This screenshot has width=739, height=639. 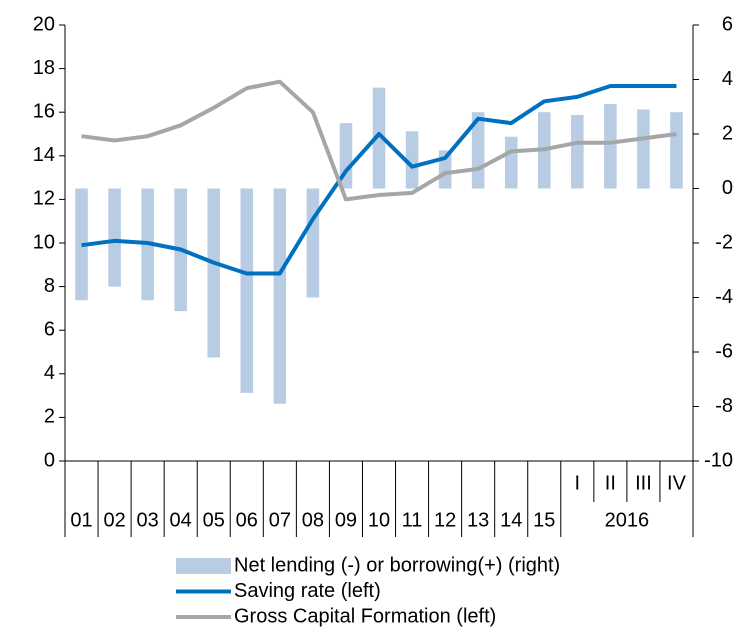 What do you see at coordinates (44, 111) in the screenshot?
I see `y-tick-label: 16` at bounding box center [44, 111].